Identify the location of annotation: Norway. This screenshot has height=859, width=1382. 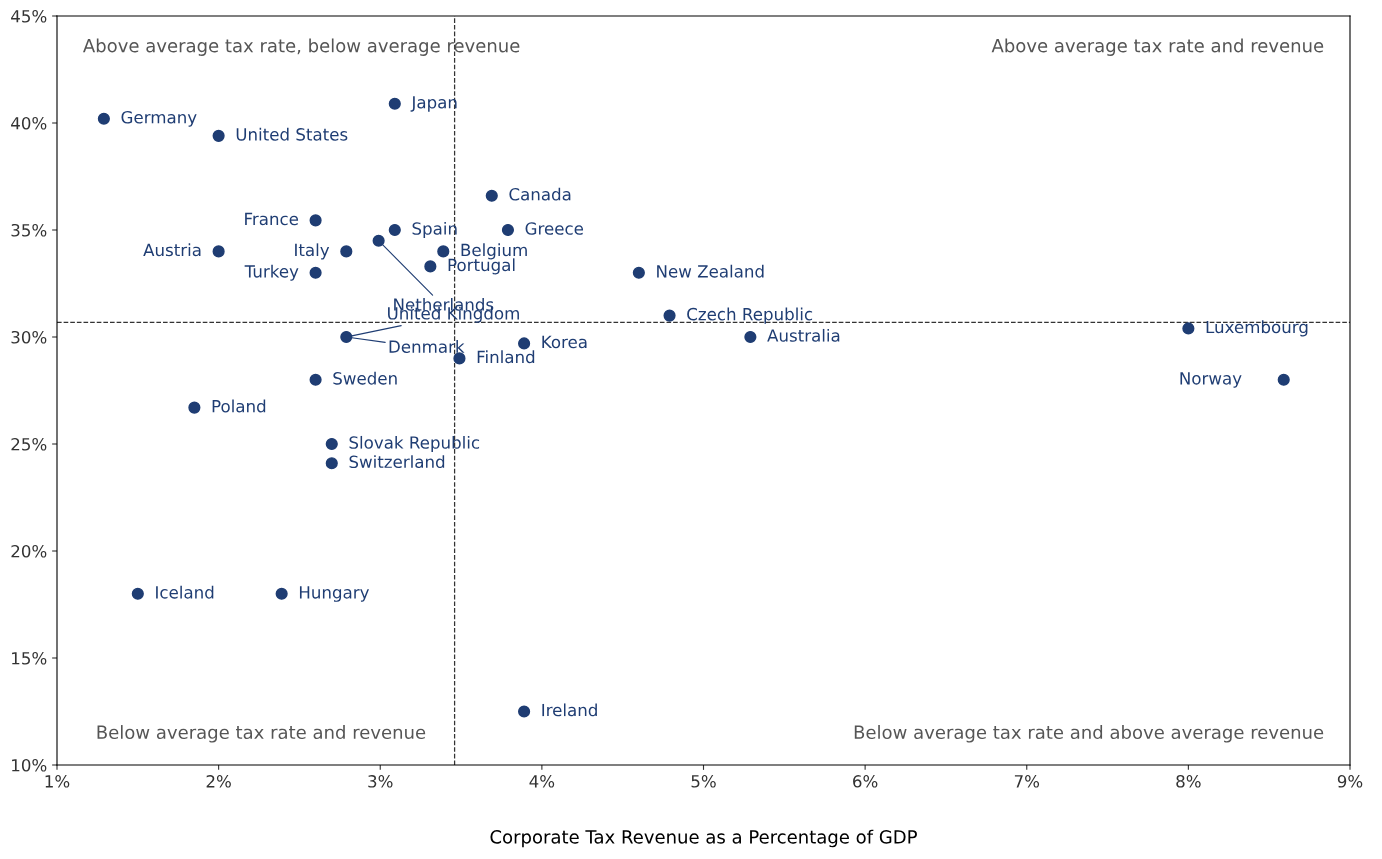
(1211, 380).